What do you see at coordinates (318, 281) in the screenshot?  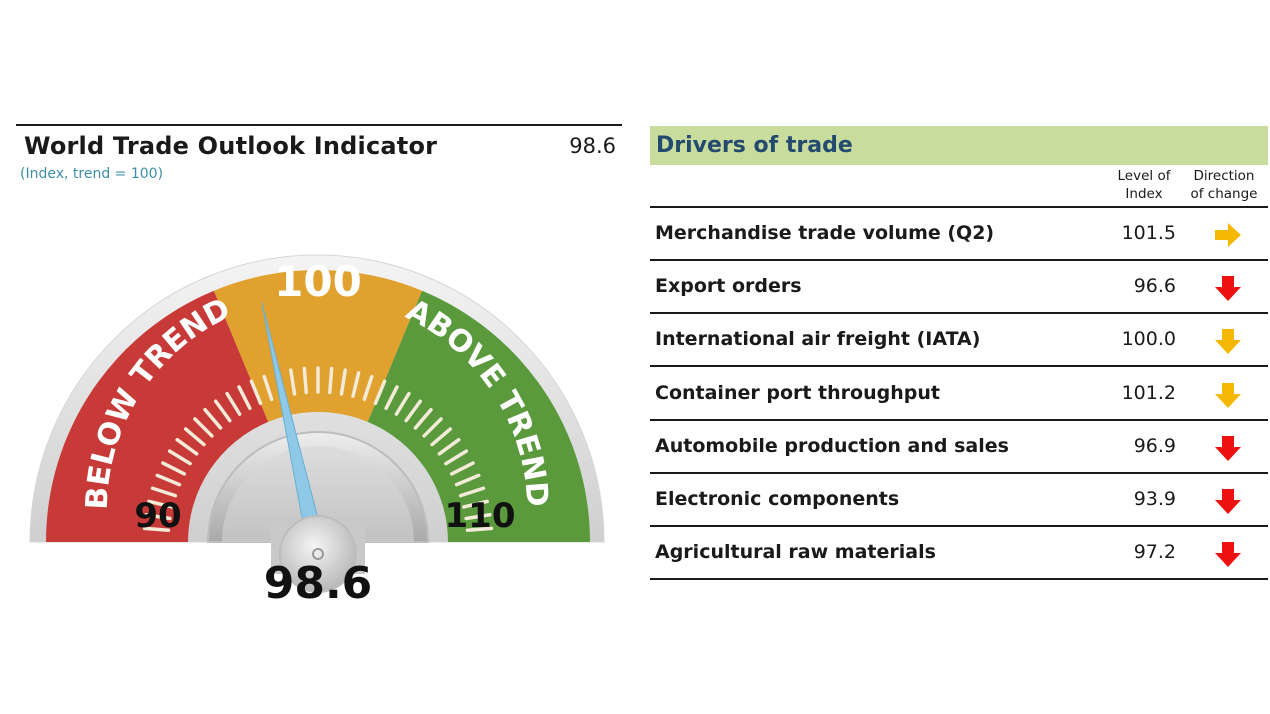 I see `center-label: 100` at bounding box center [318, 281].